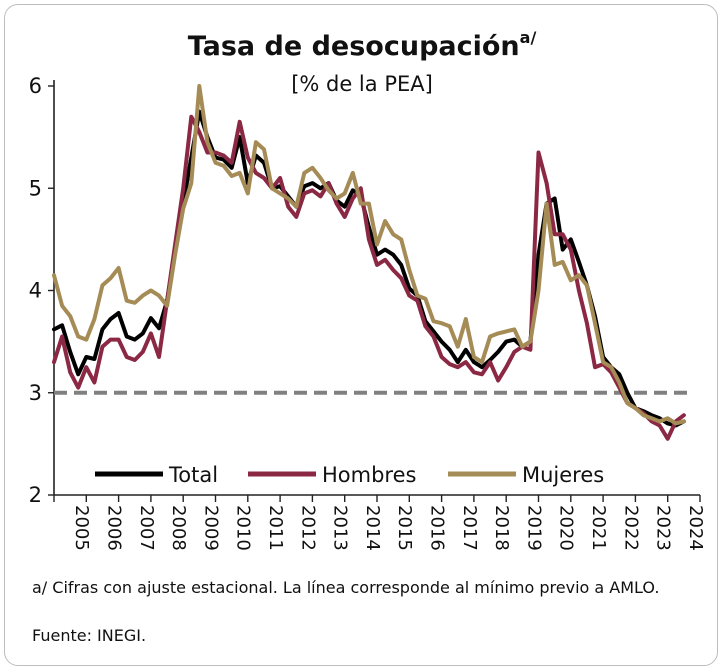 The width and height of the screenshot is (724, 672). Describe the element at coordinates (362, 84) in the screenshot. I see `chart-subtitle: [% de la PEA]` at that location.